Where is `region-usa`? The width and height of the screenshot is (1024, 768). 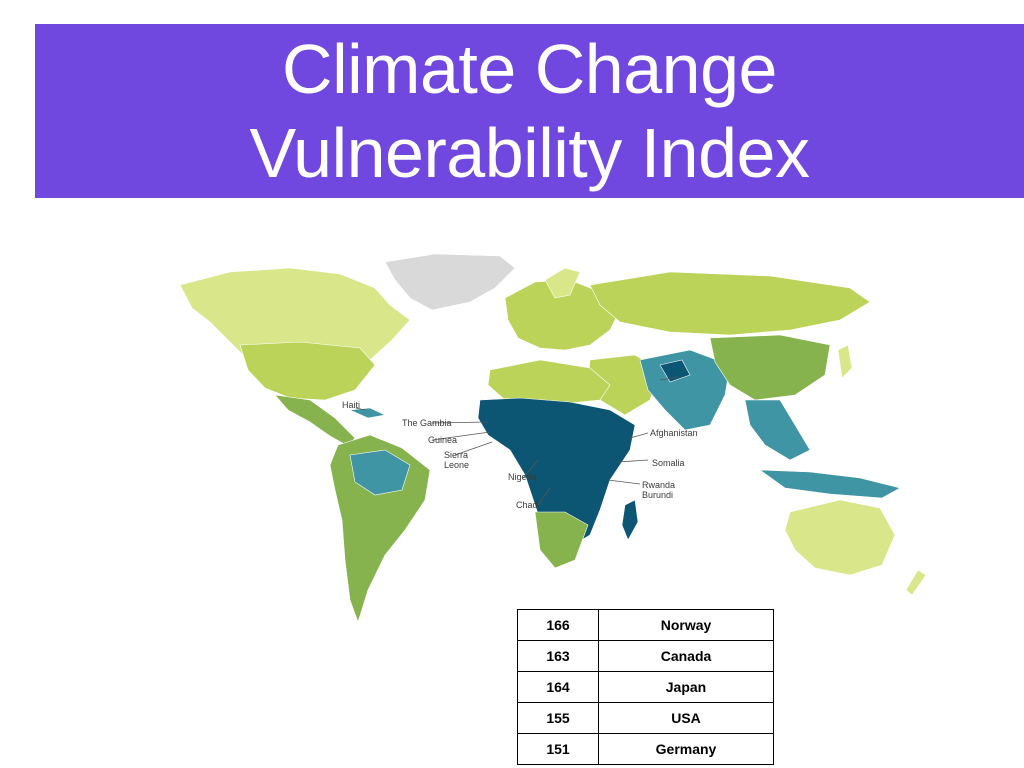
region-usa is located at coordinates (307, 371).